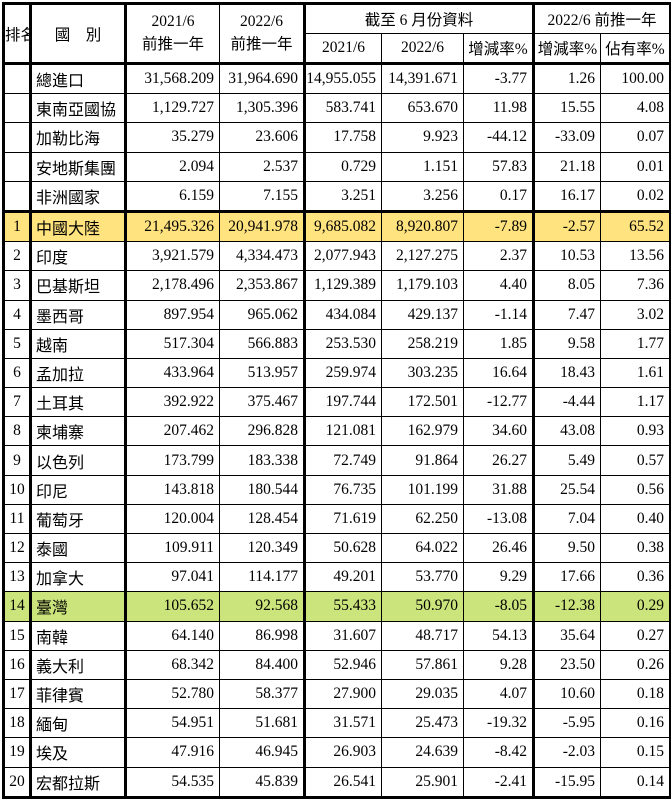  What do you see at coordinates (172, 285) in the screenshot?
I see `prior-2021-value-cell: 2,178.496` at bounding box center [172, 285].